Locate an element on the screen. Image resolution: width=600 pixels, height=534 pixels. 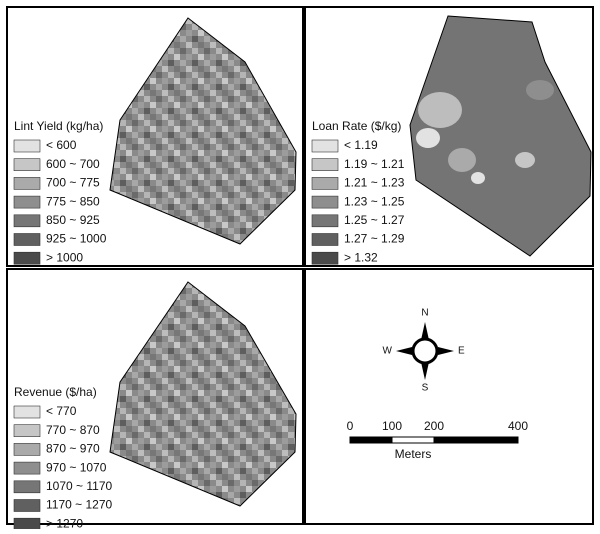
scale-label: 100 is located at coordinates (392, 426).